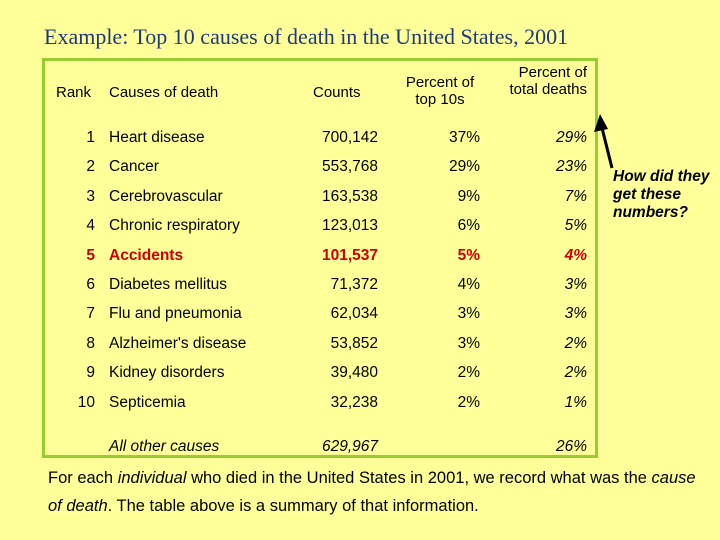  I want to click on row-rank: 4, so click(90, 226).